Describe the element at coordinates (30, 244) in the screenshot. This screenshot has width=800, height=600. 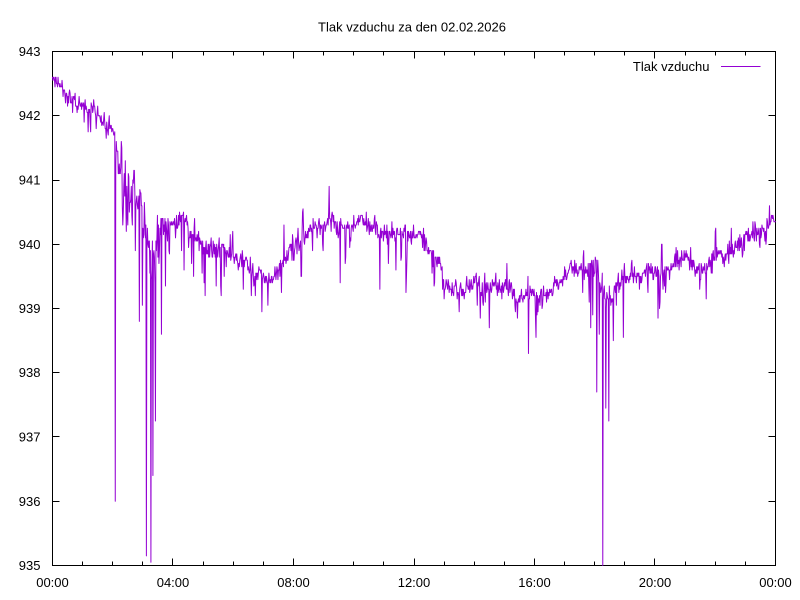
I see `svg-text: 940` at that location.